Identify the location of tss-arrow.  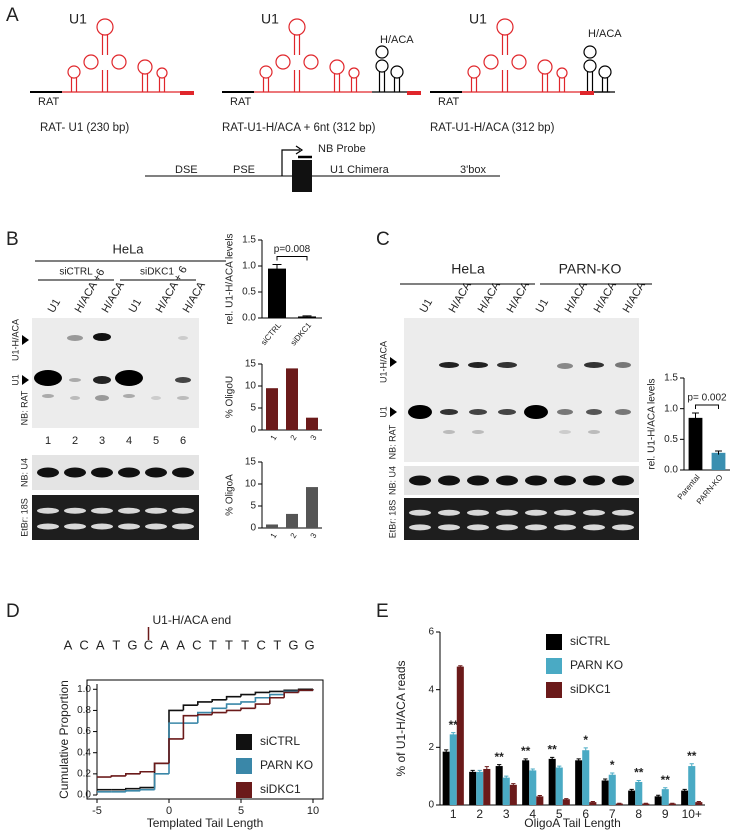
(292, 160).